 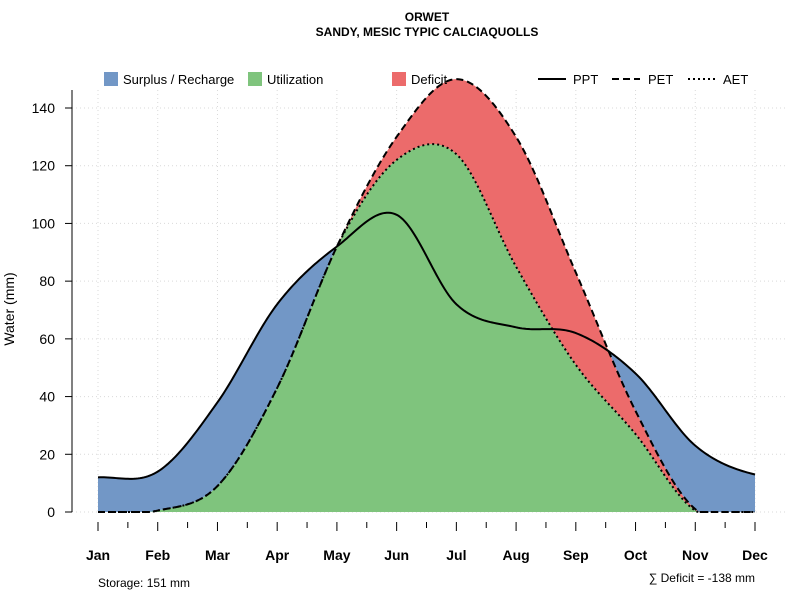 I want to click on legend-label-surplus: Surplus / Recharge, so click(x=178, y=79).